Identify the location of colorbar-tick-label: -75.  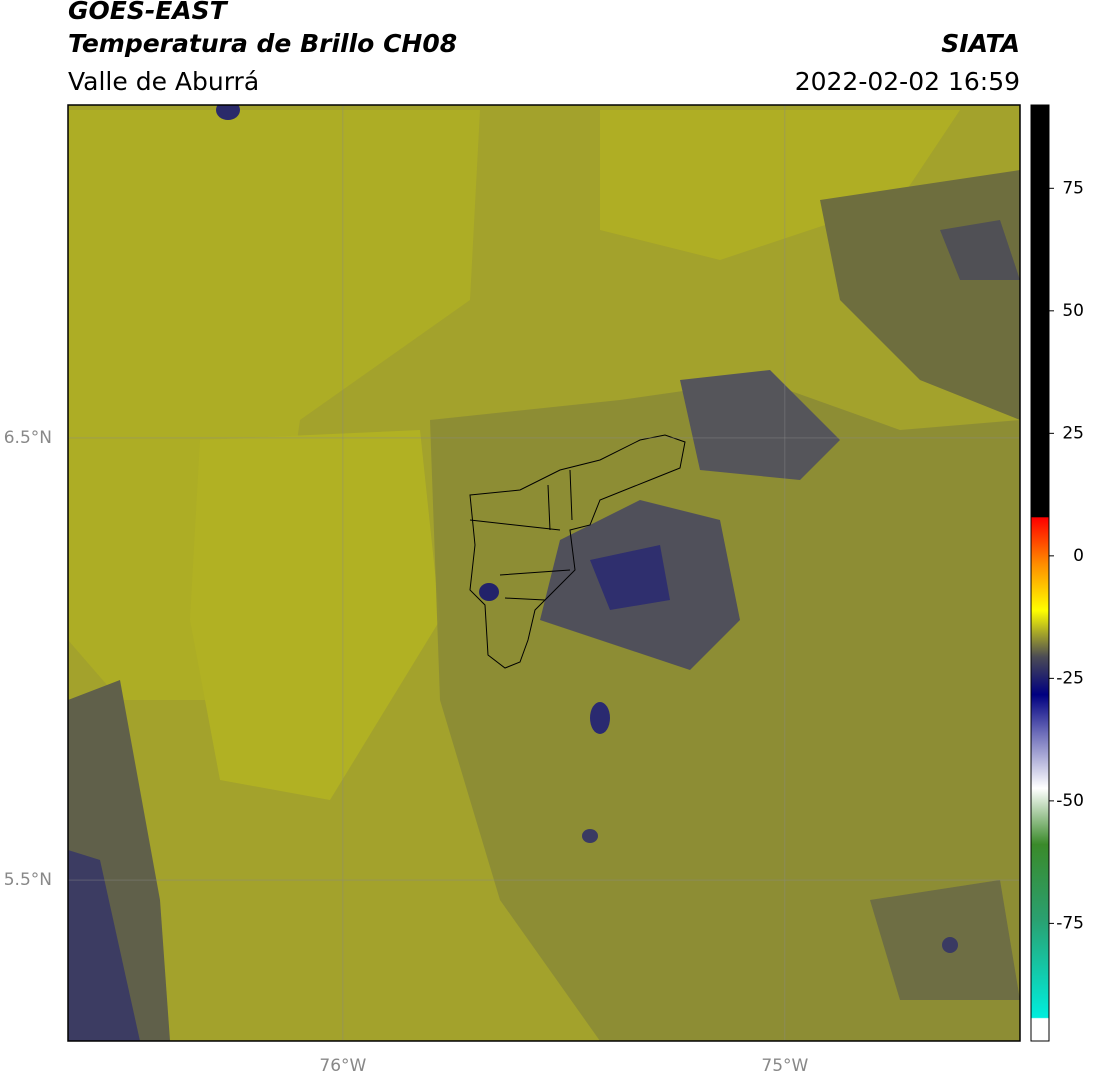
(1070, 923).